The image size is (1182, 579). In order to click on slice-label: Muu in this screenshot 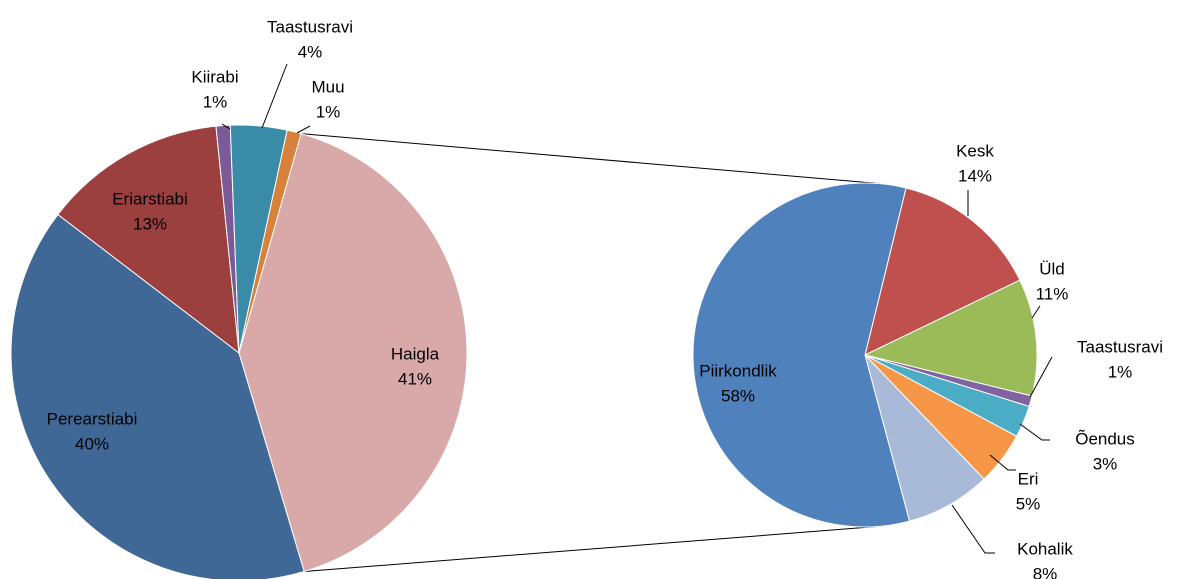, I will do `click(327, 86)`.